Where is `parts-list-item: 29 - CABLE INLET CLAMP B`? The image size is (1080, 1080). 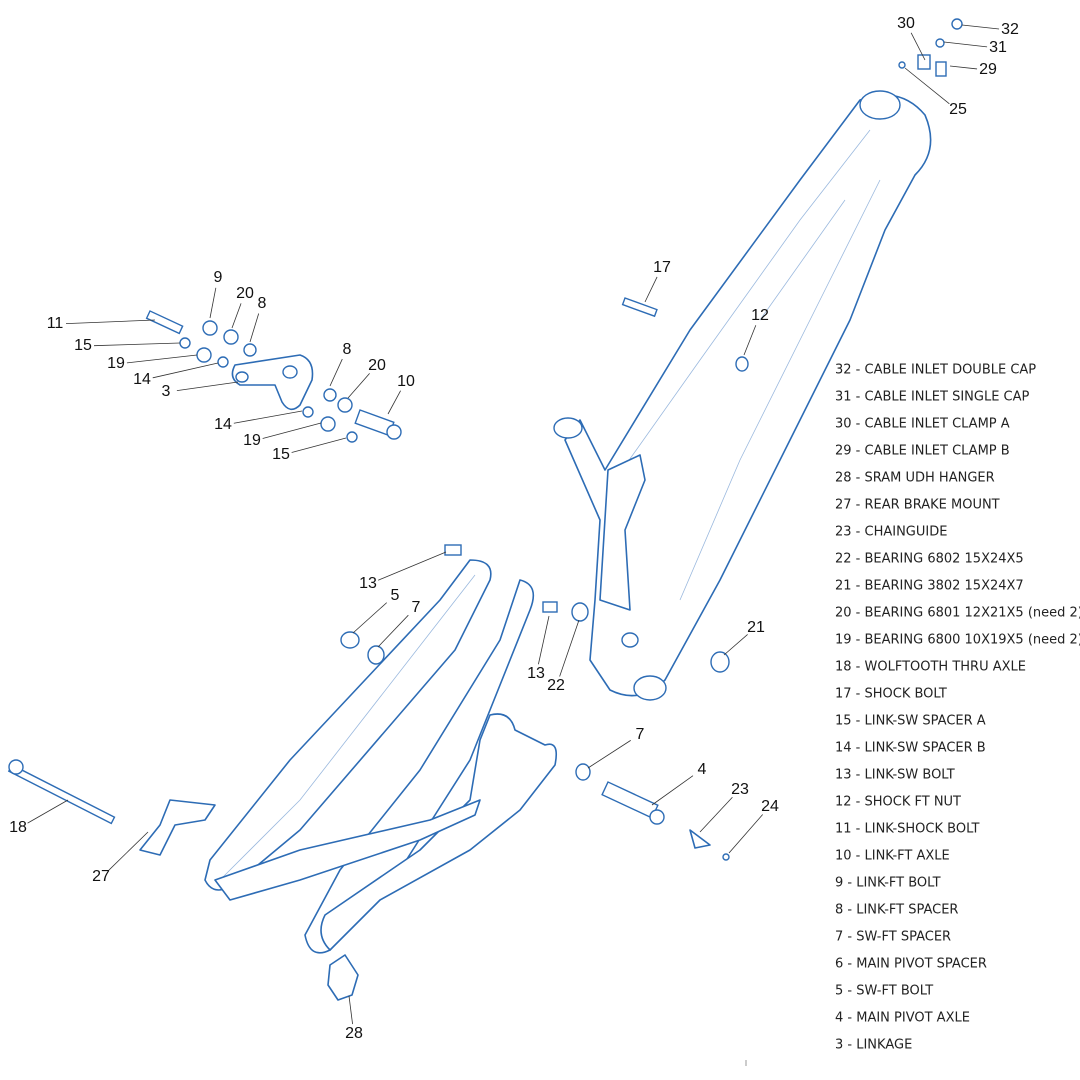 parts-list-item: 29 - CABLE INLET CLAMP B is located at coordinates (922, 451).